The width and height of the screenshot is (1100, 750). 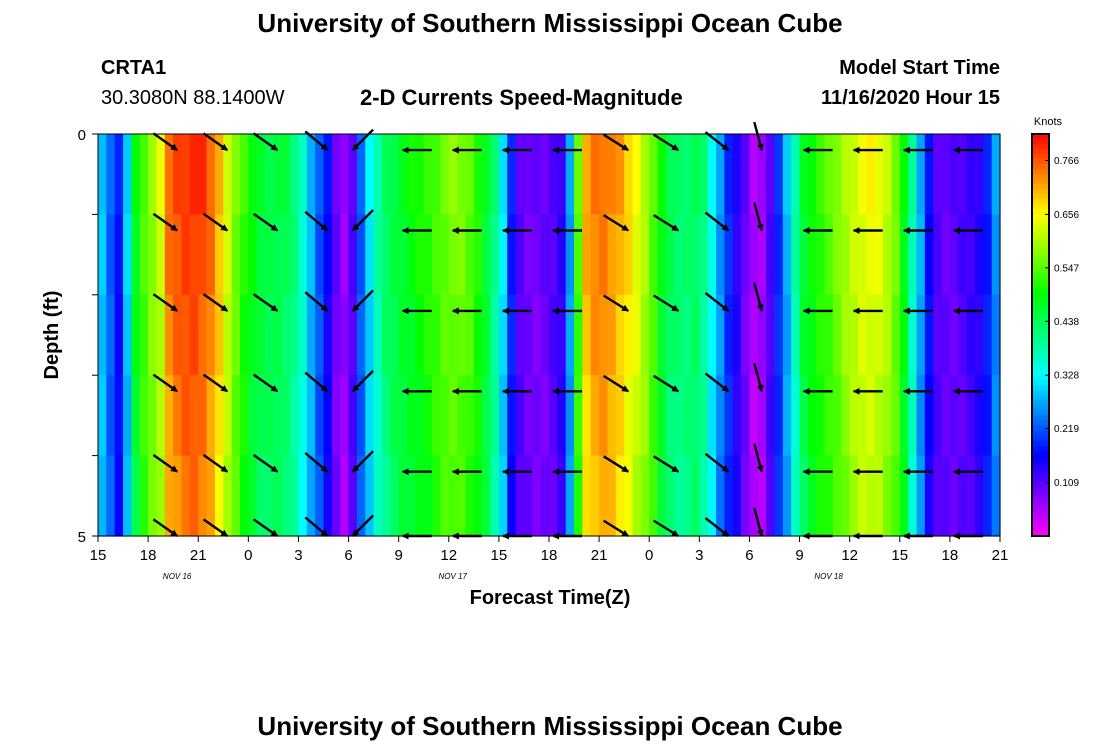 I want to click on x-tick-label: 12, so click(x=448, y=555).